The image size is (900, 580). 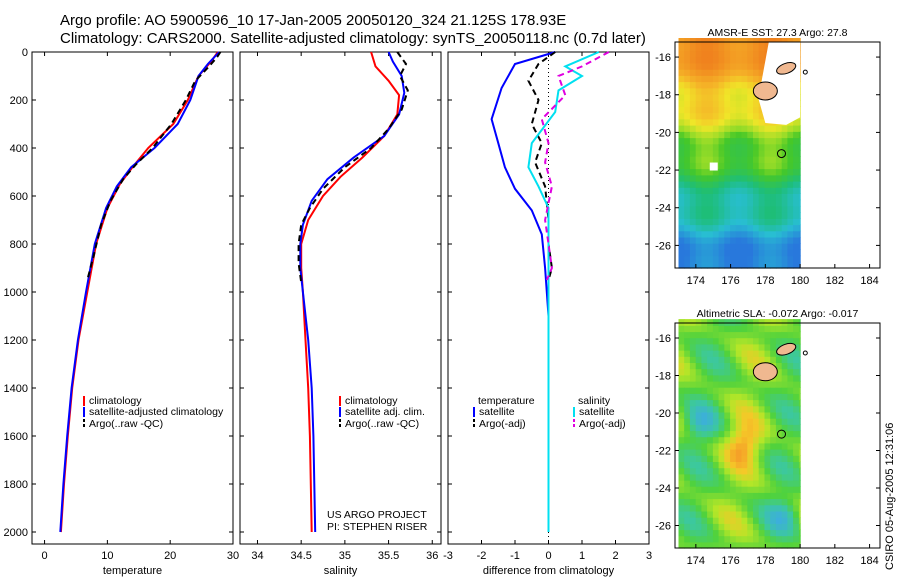 What do you see at coordinates (835, 561) in the screenshot?
I see `map-x-tick-label: 182` at bounding box center [835, 561].